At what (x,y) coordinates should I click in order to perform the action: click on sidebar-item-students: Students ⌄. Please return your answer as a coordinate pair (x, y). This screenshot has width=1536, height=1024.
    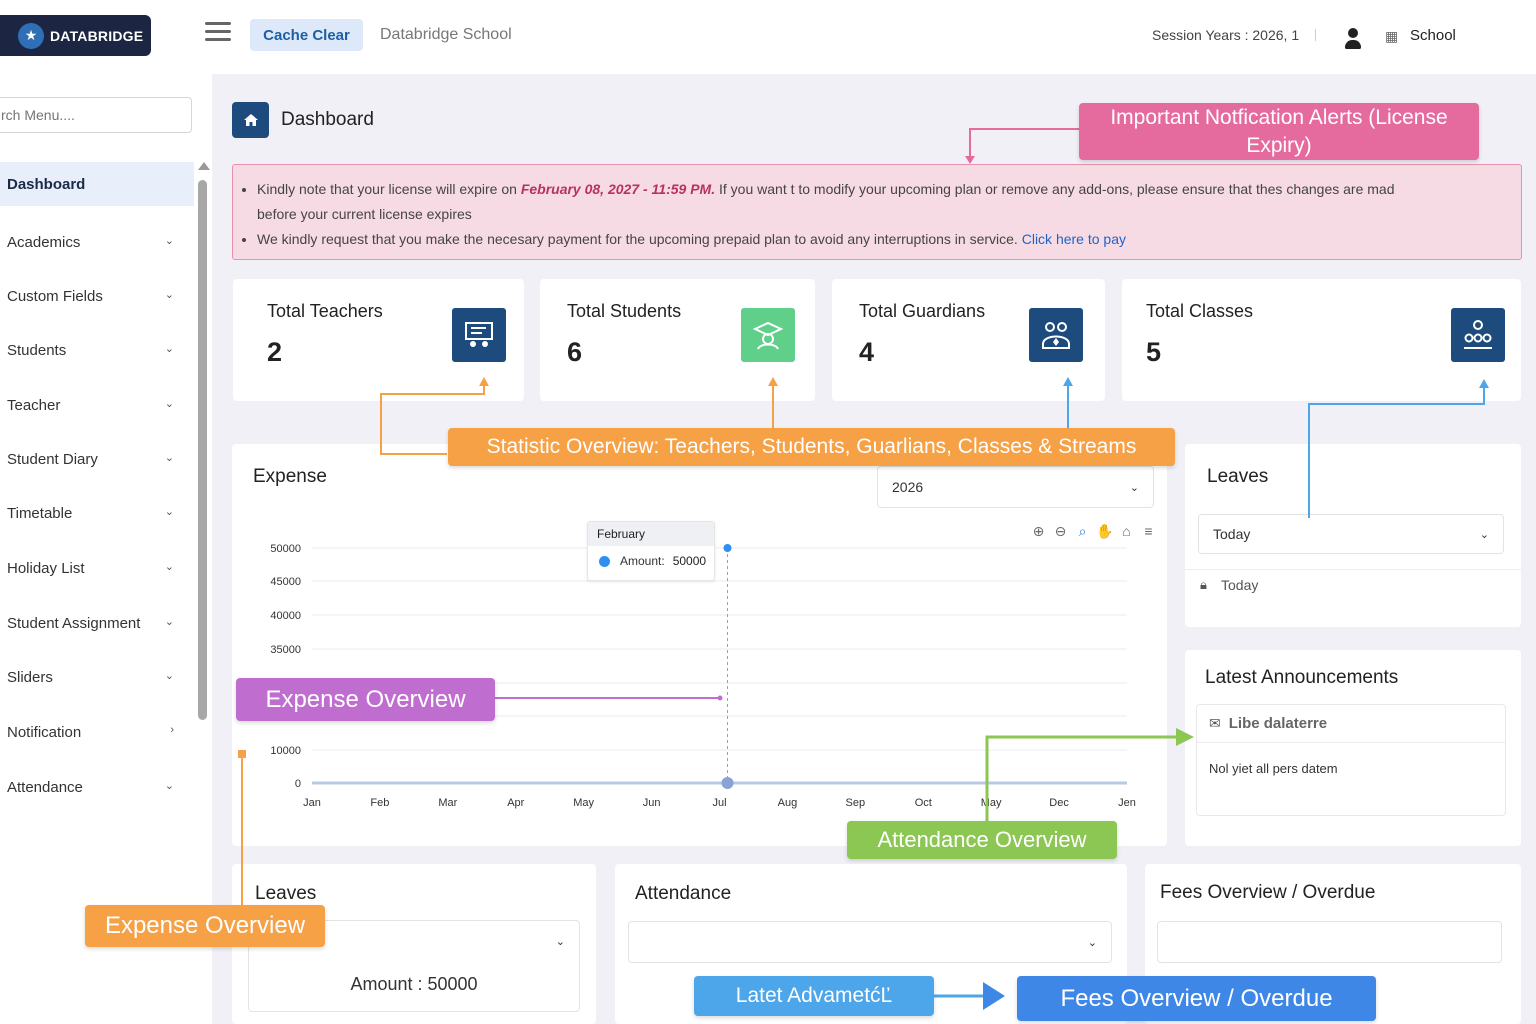
    Looking at the image, I should click on (97, 350).